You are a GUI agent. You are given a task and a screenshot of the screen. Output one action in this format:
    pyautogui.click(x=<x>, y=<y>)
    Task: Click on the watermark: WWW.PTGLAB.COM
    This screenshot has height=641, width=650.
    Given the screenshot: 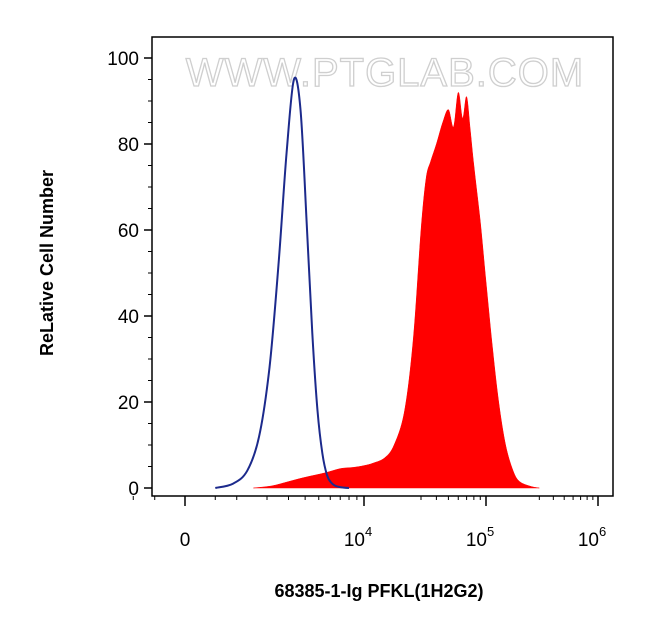 What is the action you would take?
    pyautogui.click(x=384, y=72)
    